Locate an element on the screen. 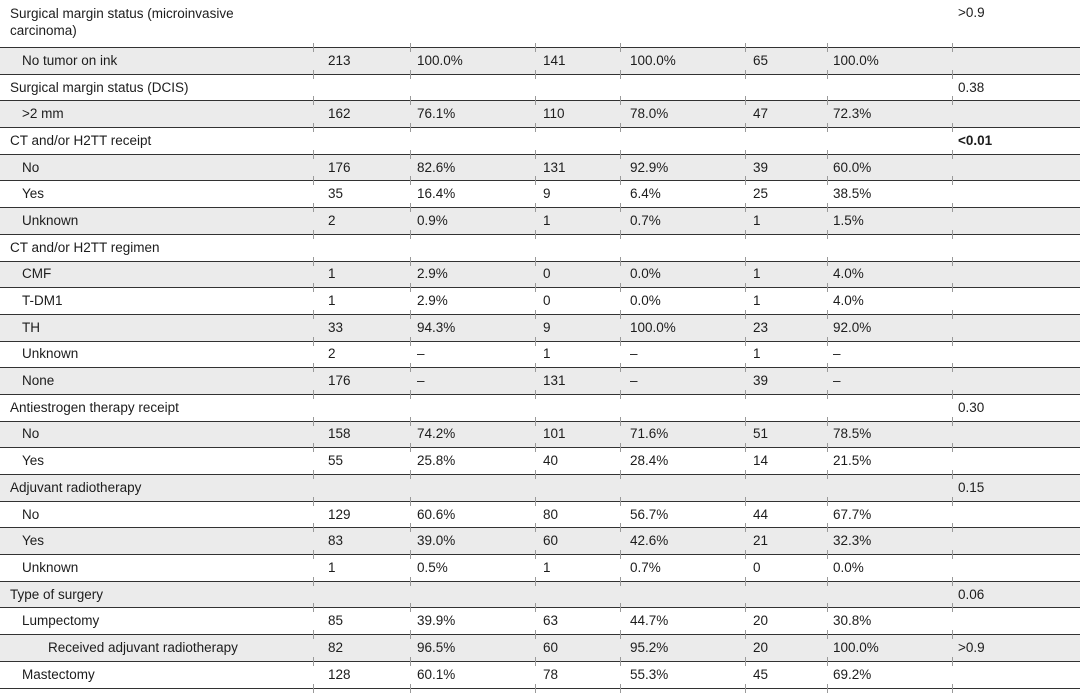  count-cell: 2 is located at coordinates (361, 352).